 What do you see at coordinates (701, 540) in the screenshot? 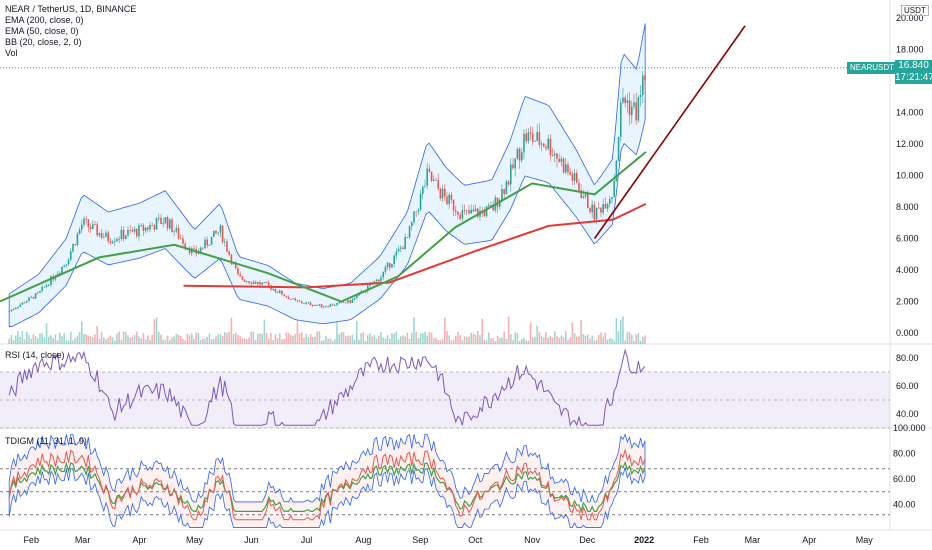
I see `time-axis-label: Feb` at bounding box center [701, 540].